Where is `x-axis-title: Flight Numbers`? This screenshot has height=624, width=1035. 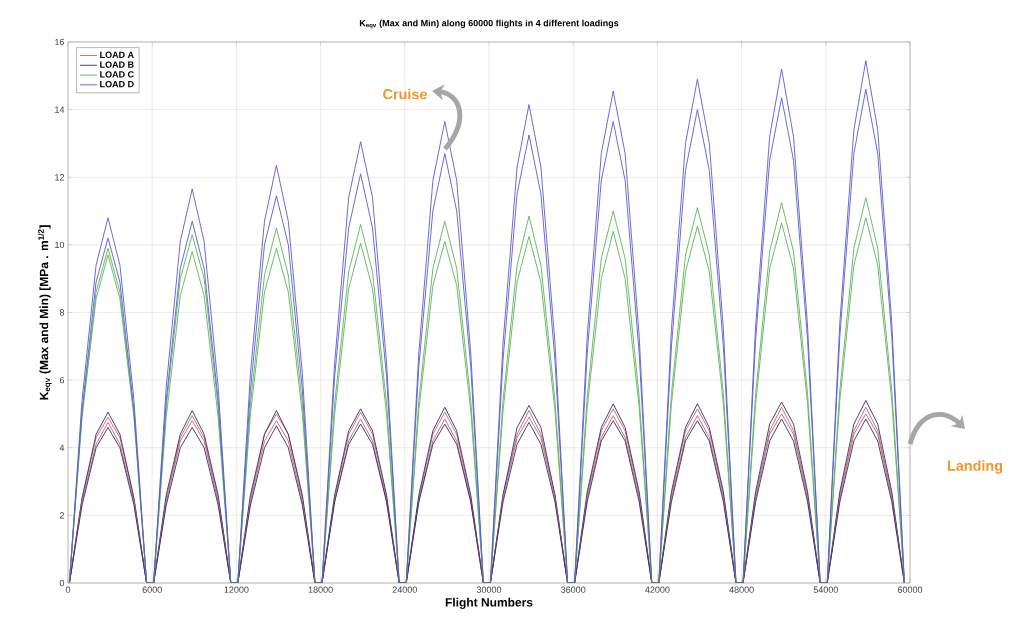
x-axis-title: Flight Numbers is located at coordinates (489, 603).